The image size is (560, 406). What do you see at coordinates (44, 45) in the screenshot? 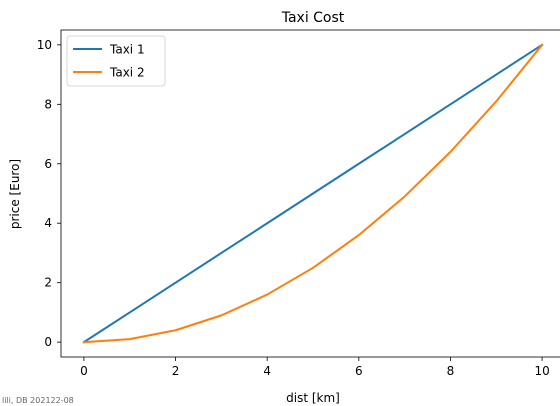
I see `y-tick-label: 10` at bounding box center [44, 45].